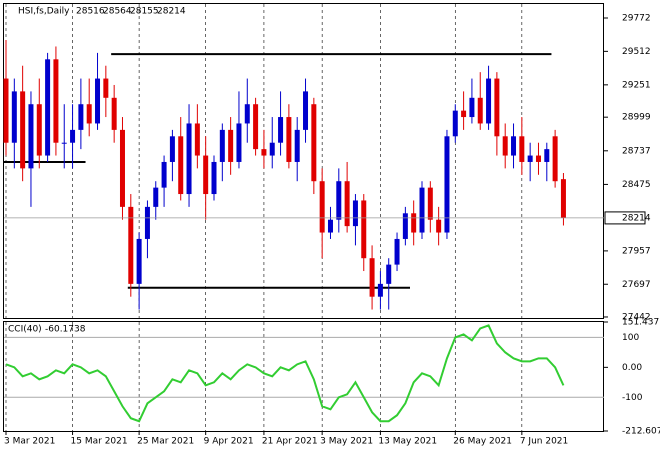 Image resolution: width=660 pixels, height=450 pixels. Describe the element at coordinates (636, 151) in the screenshot. I see `y-tick-label: 28737` at that location.